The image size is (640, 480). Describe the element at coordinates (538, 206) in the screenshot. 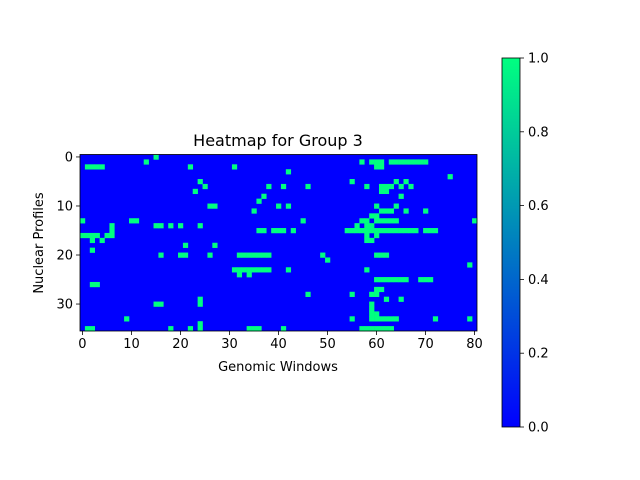

I see `colorbar-tick-label: 0.6` at that location.